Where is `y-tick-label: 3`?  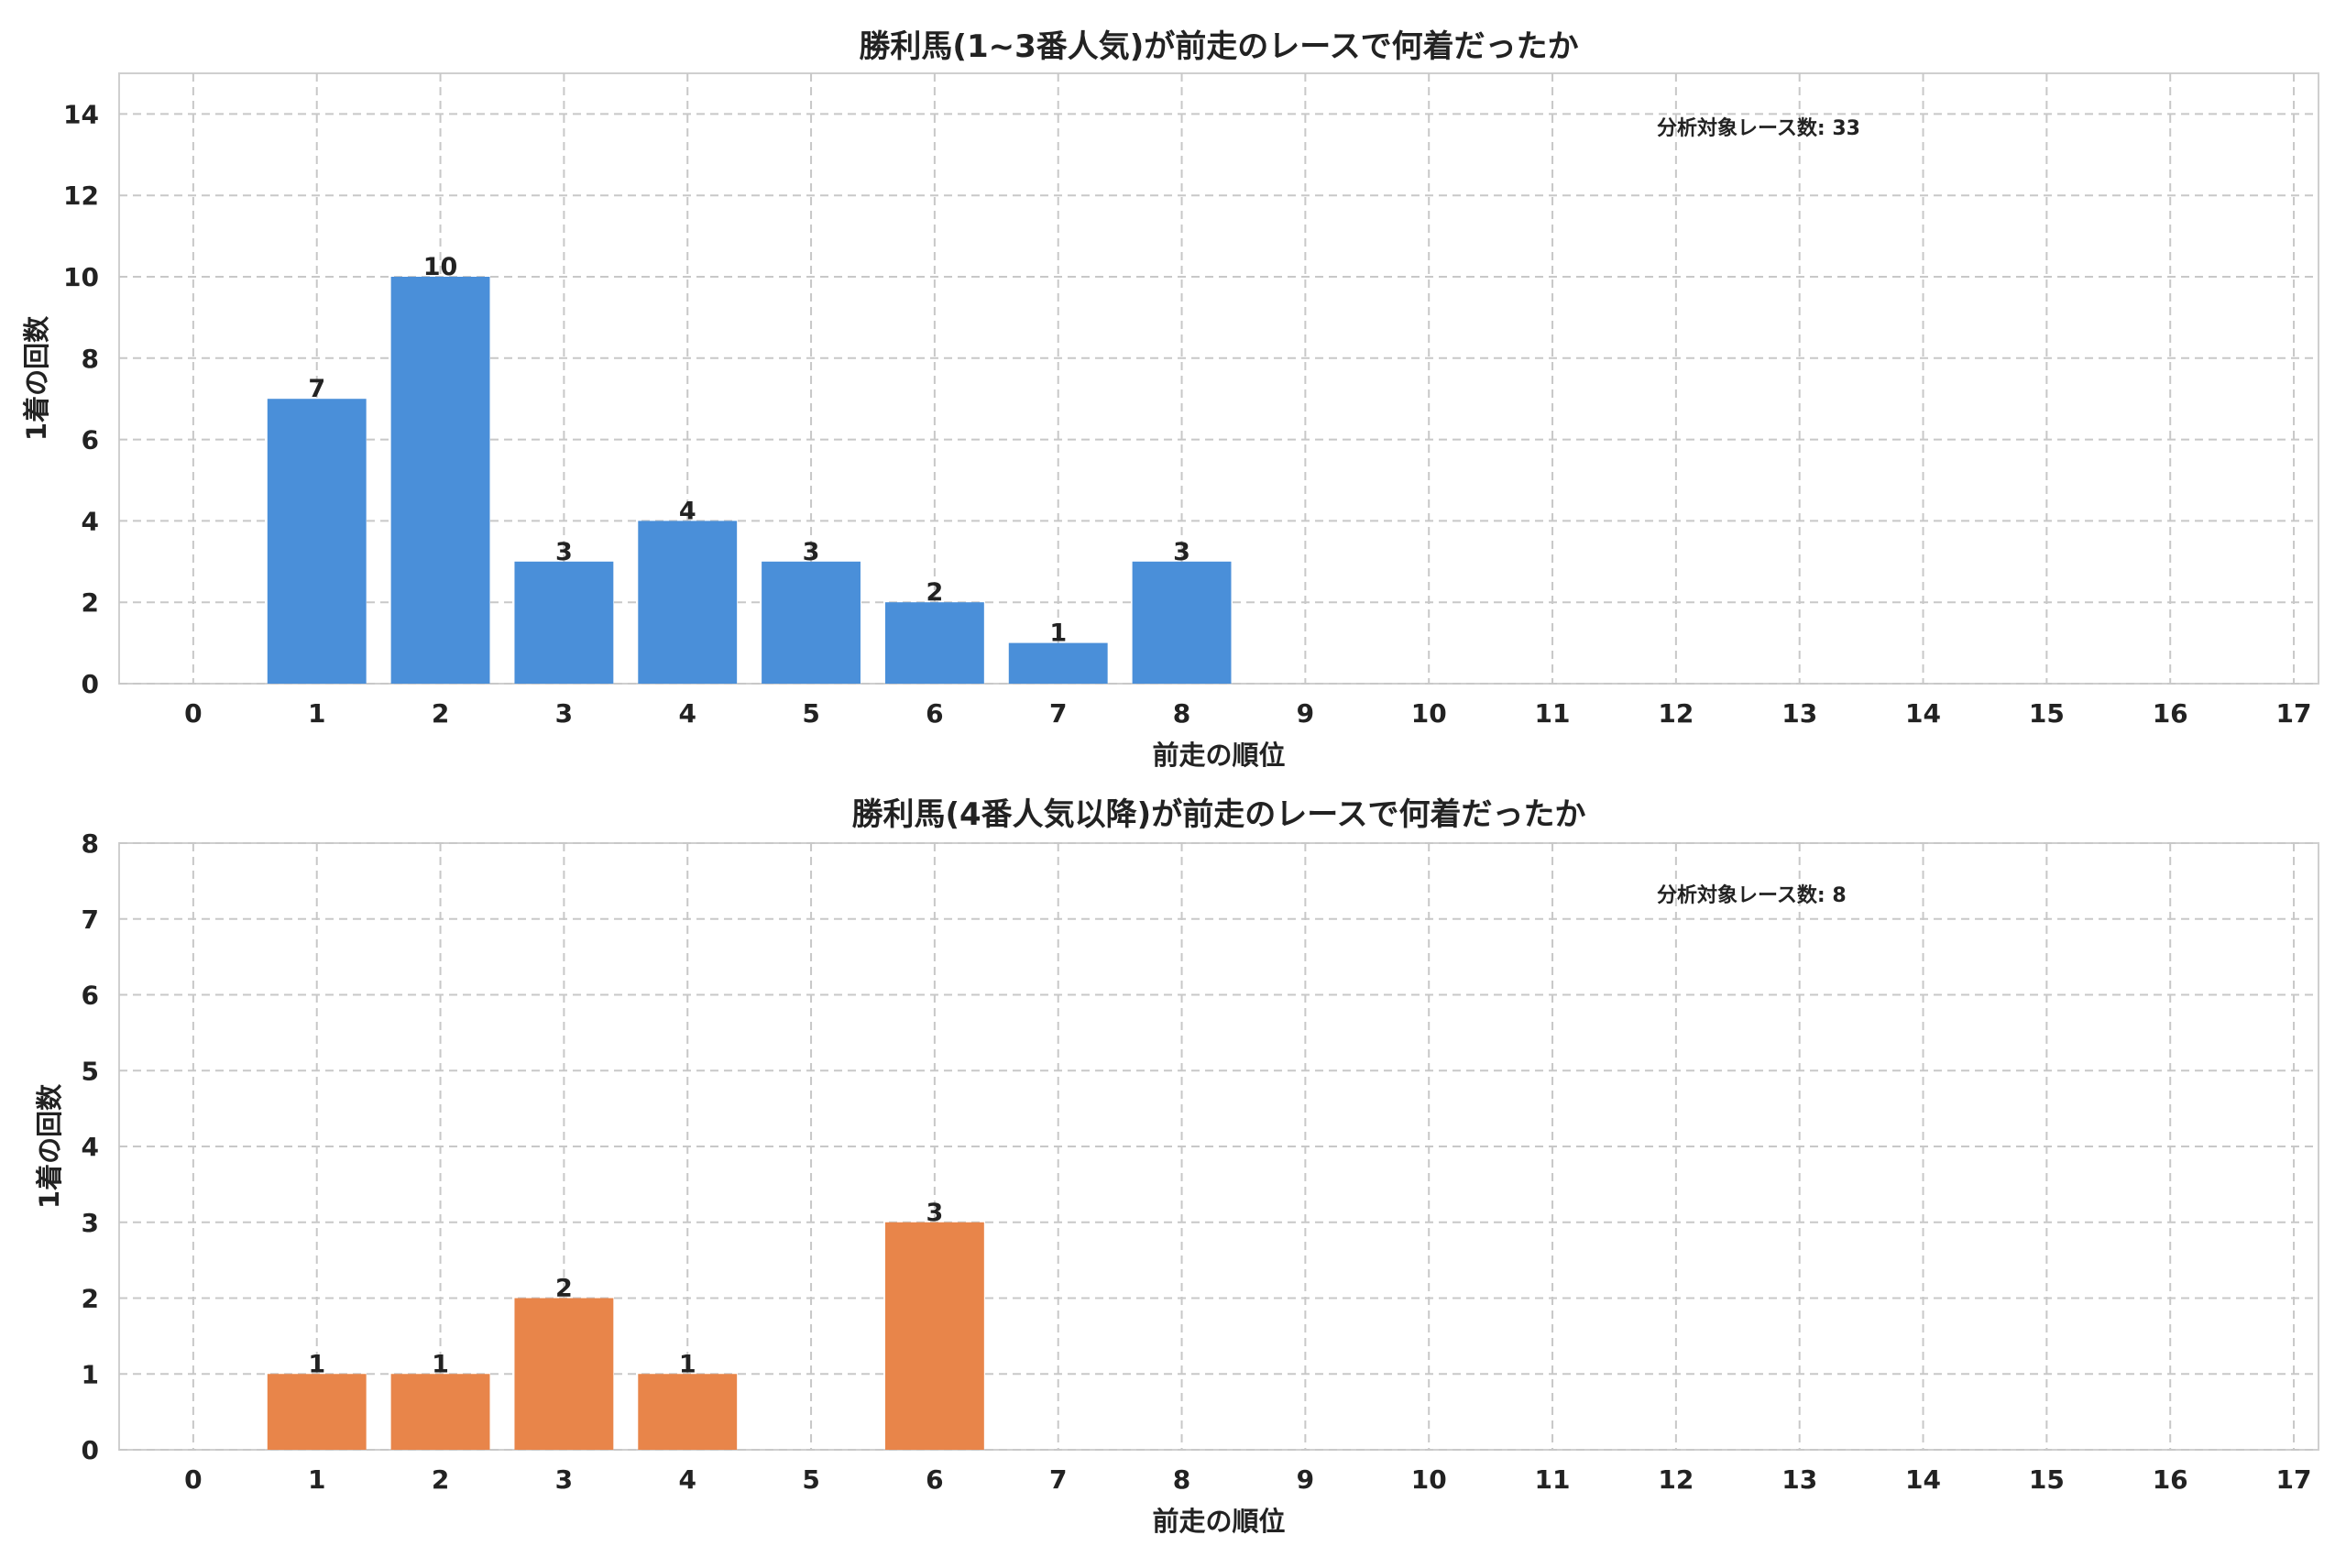 y-tick-label: 3 is located at coordinates (90, 1223).